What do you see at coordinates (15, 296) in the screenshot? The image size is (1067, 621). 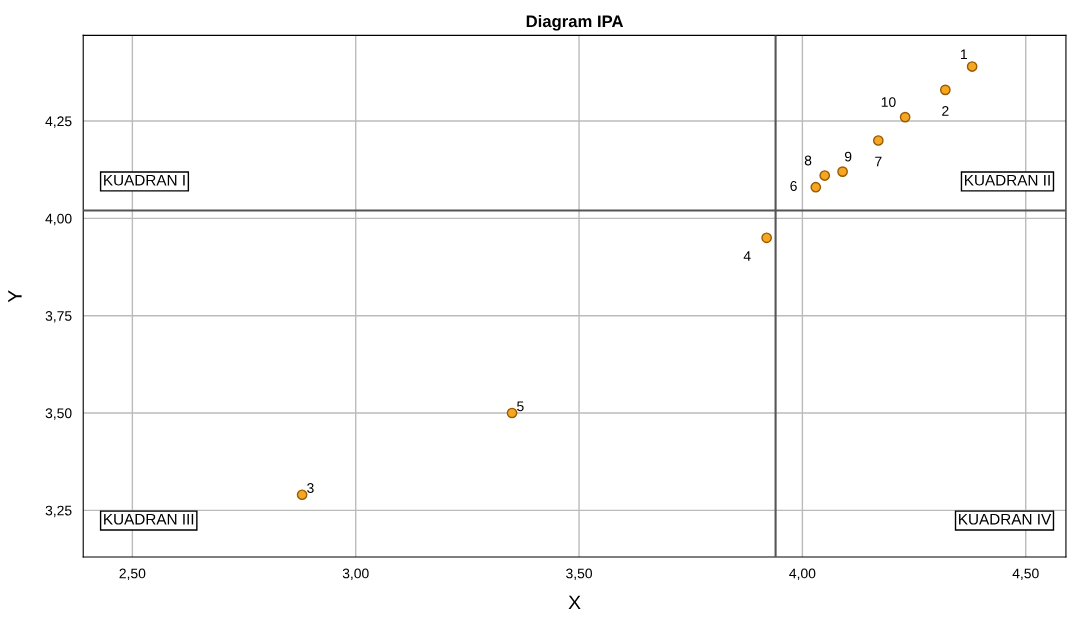 I see `y-axis-title: Y` at bounding box center [15, 296].